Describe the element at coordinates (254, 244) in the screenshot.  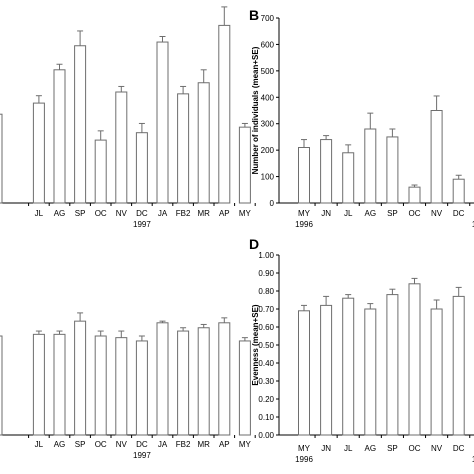
I see `panel-letter: D` at that location.